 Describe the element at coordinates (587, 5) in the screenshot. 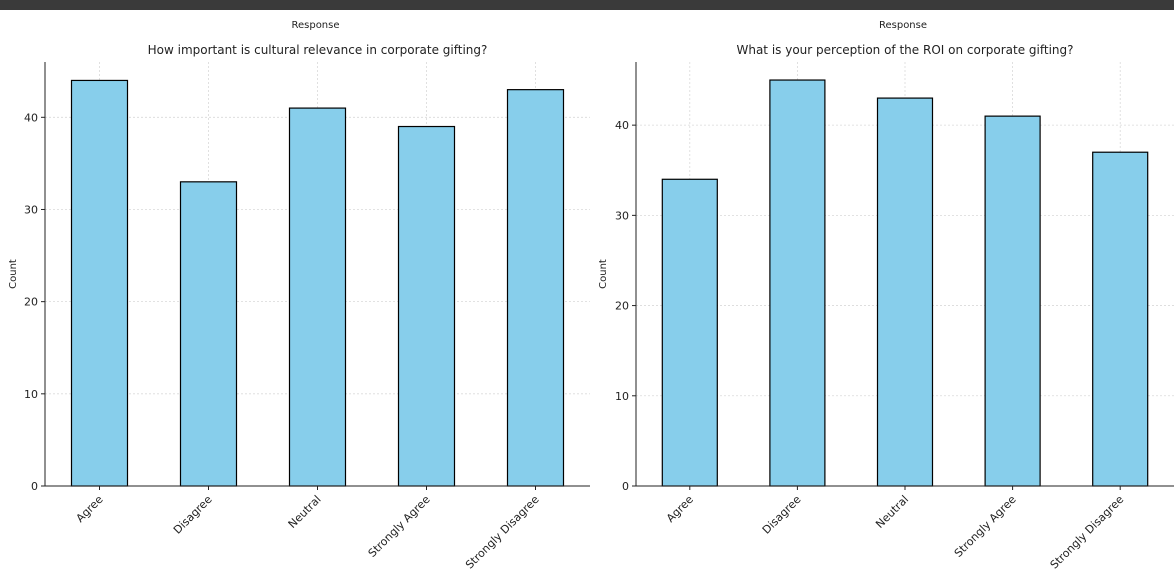

I see `top-bar` at that location.